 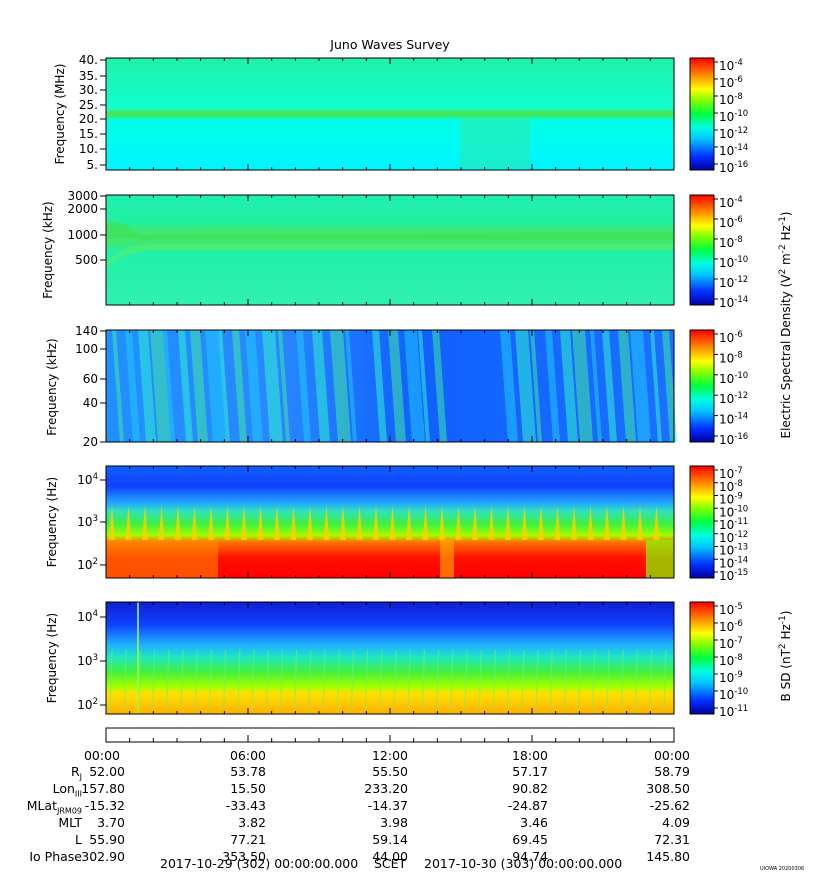 I want to click on colorbar-2-tick-label: 10⁻⁸, so click(x=731, y=242).